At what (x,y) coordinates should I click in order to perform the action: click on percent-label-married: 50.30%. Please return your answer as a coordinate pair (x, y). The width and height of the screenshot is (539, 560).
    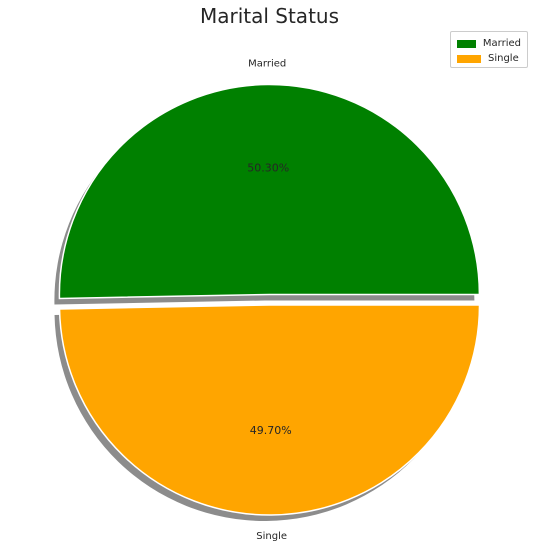
    Looking at the image, I should click on (268, 168).